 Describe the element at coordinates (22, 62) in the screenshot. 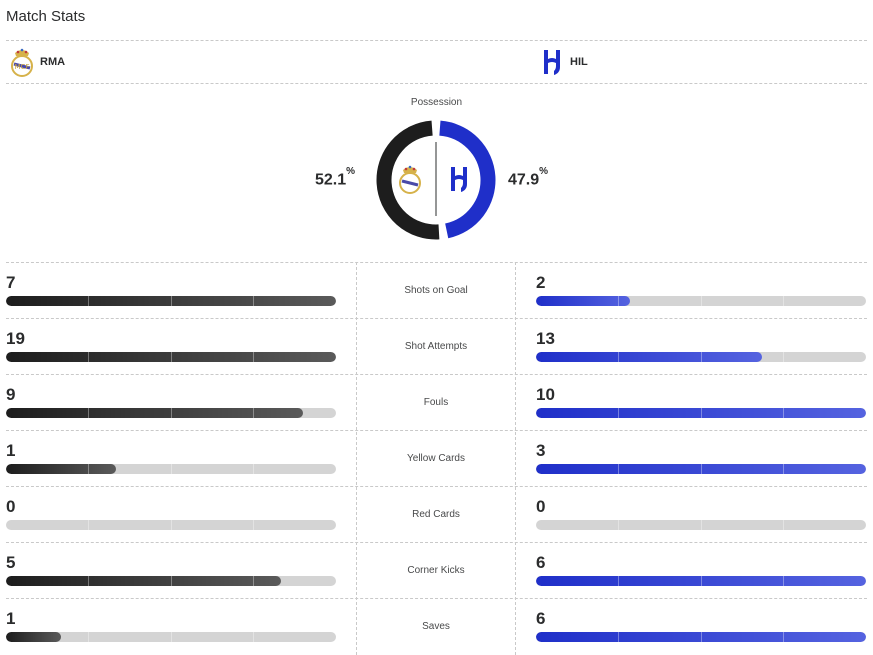

I see `real-madrid-crest-icon: MCF` at that location.